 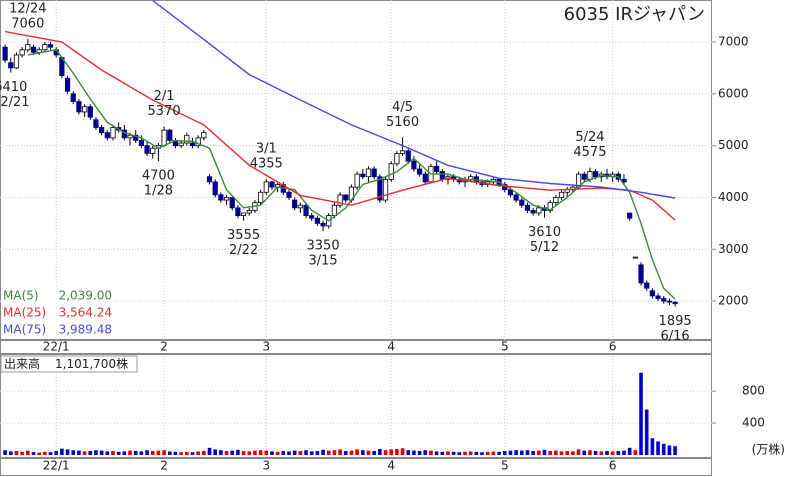 What do you see at coordinates (674, 336) in the screenshot?
I see `annotation-date: 6/16` at bounding box center [674, 336].